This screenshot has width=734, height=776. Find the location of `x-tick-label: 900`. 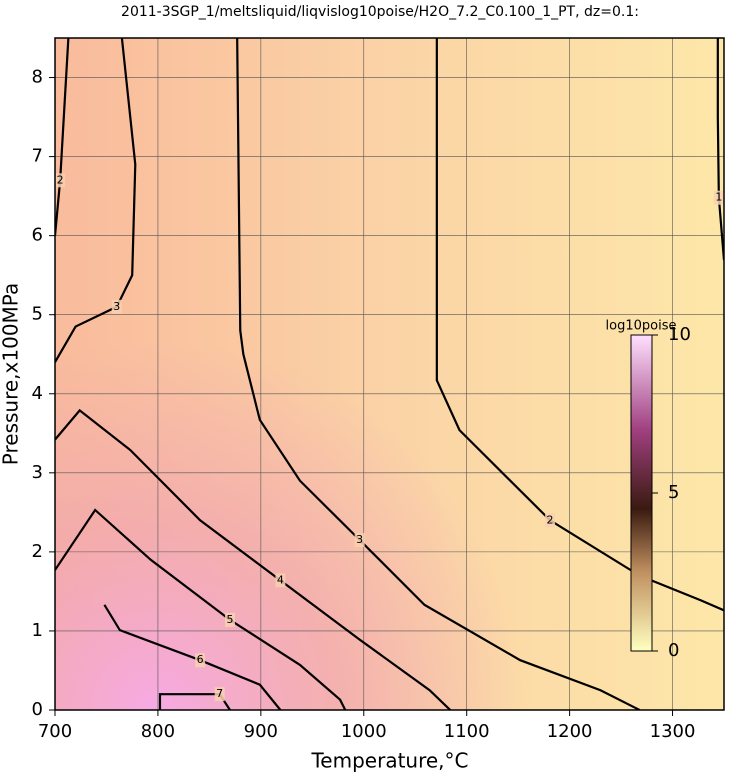

x-tick-label: 900 is located at coordinates (261, 731).